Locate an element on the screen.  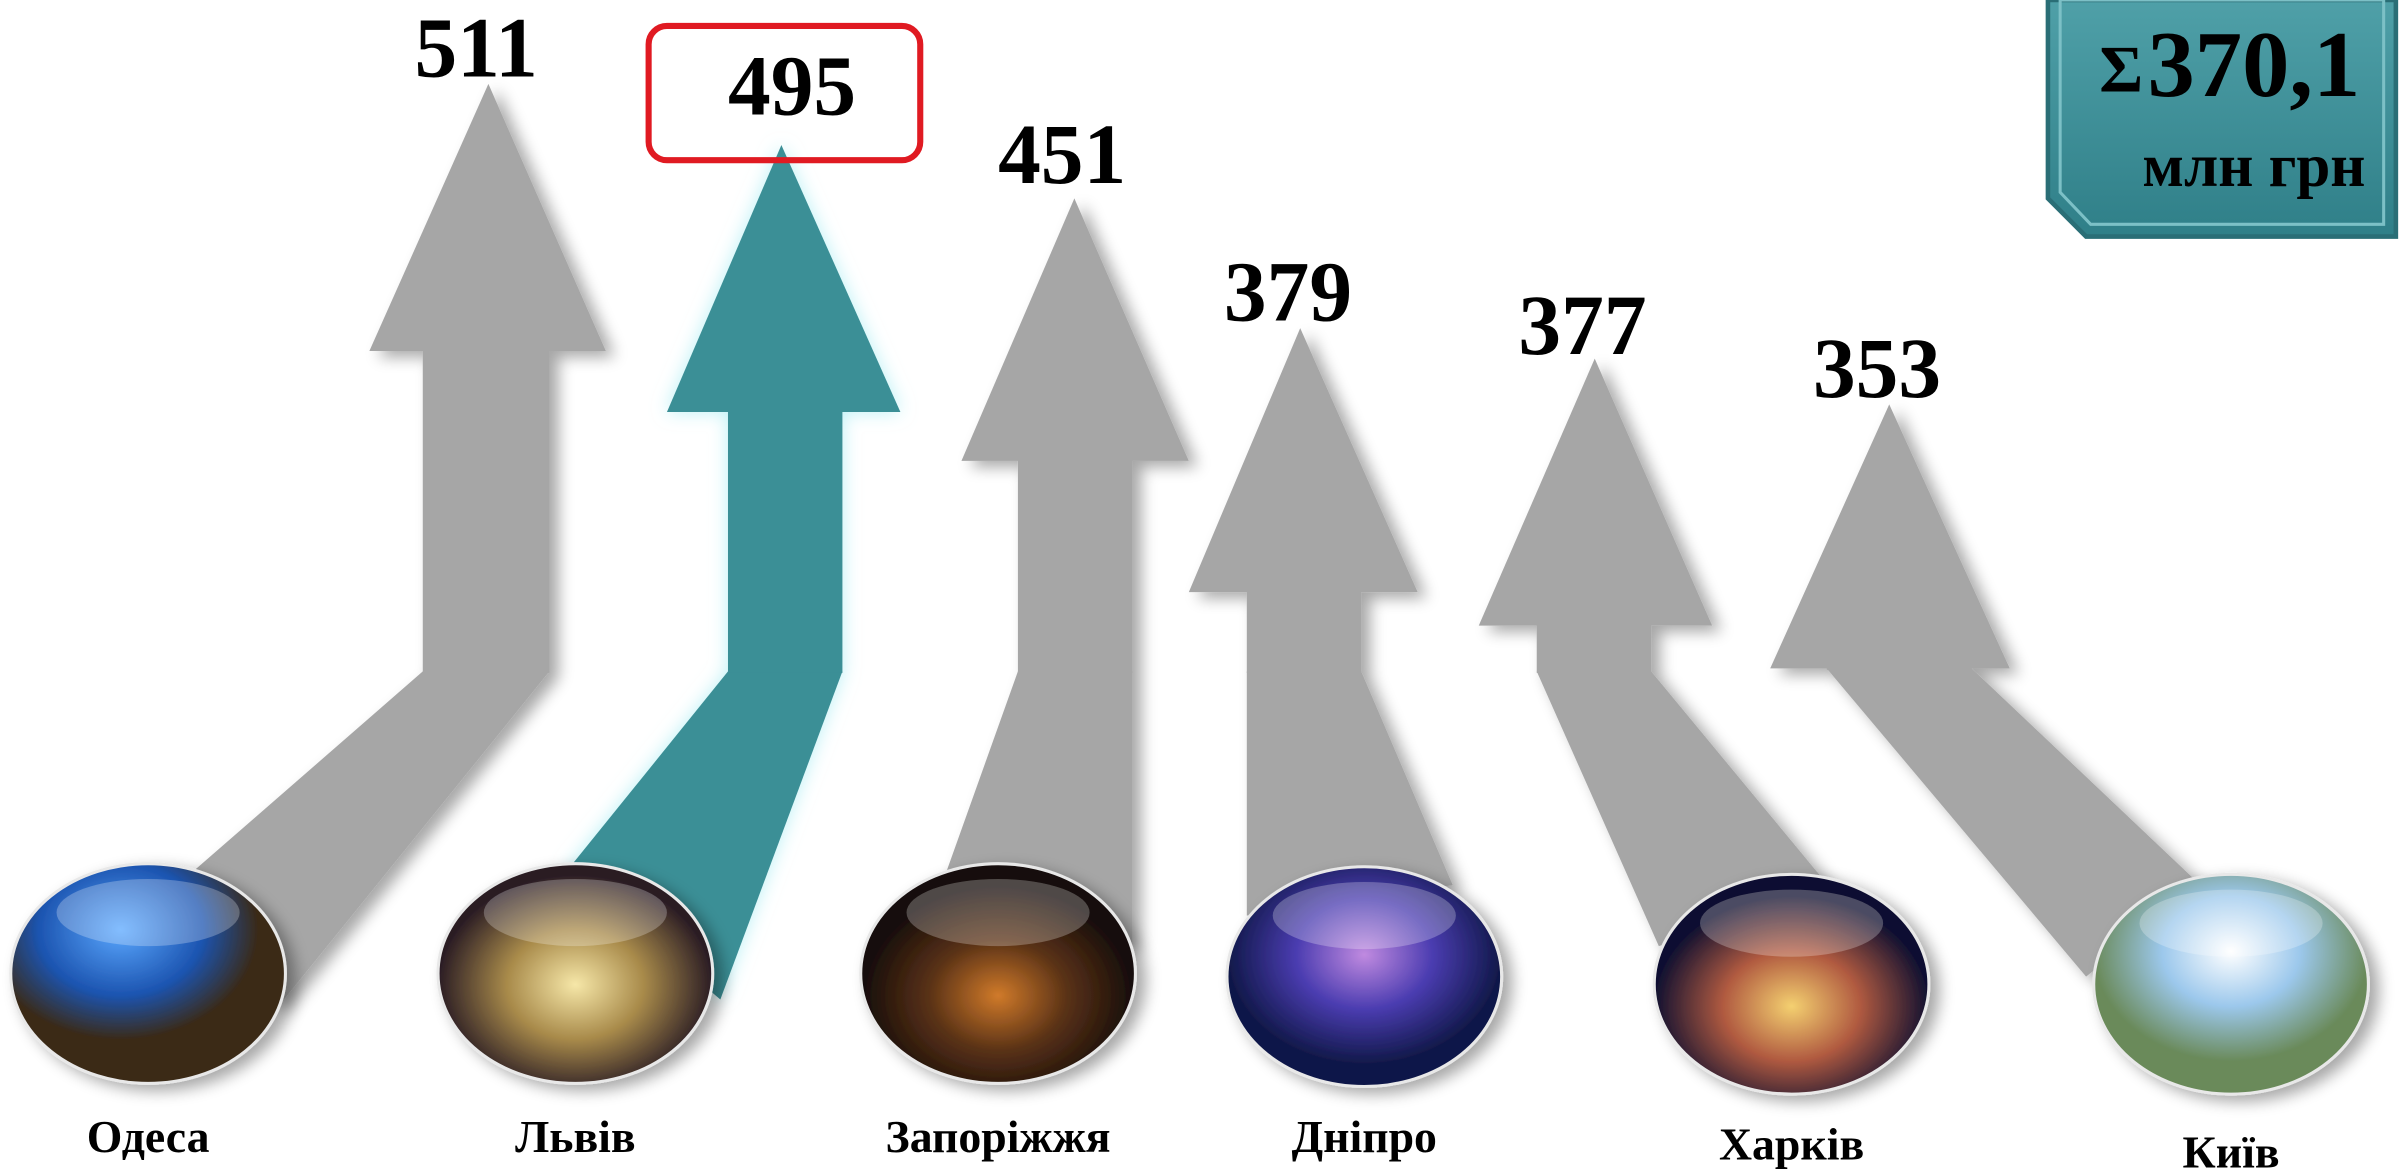
value-label: 451 is located at coordinates (1062, 155).